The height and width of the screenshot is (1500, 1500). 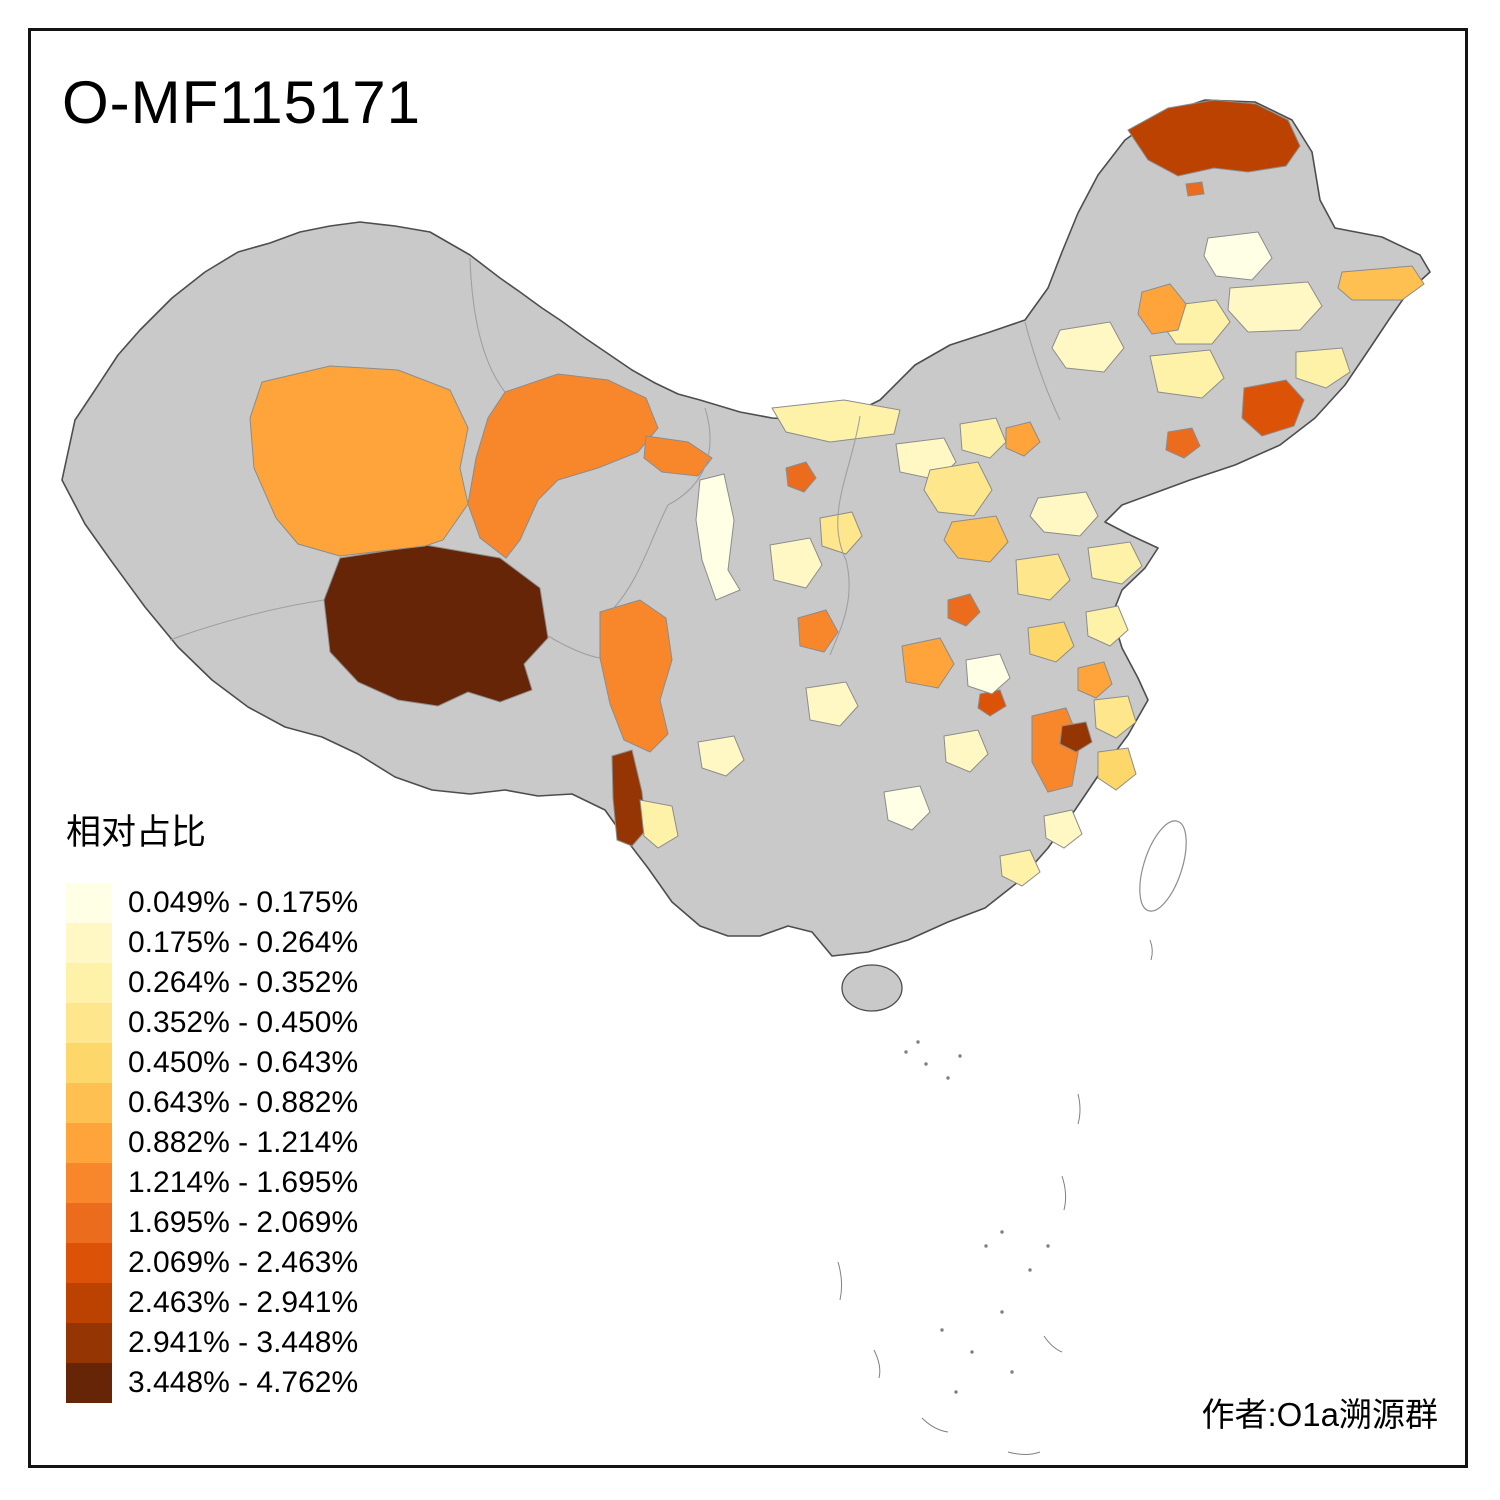 What do you see at coordinates (243, 1382) in the screenshot?
I see `legend-label: 3.448% - 4.762%` at bounding box center [243, 1382].